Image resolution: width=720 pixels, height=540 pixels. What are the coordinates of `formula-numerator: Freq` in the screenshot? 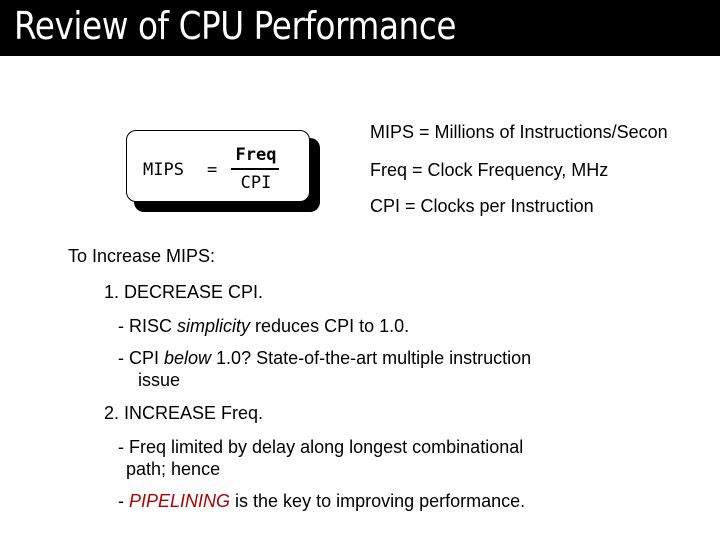 It's located at (256, 155).